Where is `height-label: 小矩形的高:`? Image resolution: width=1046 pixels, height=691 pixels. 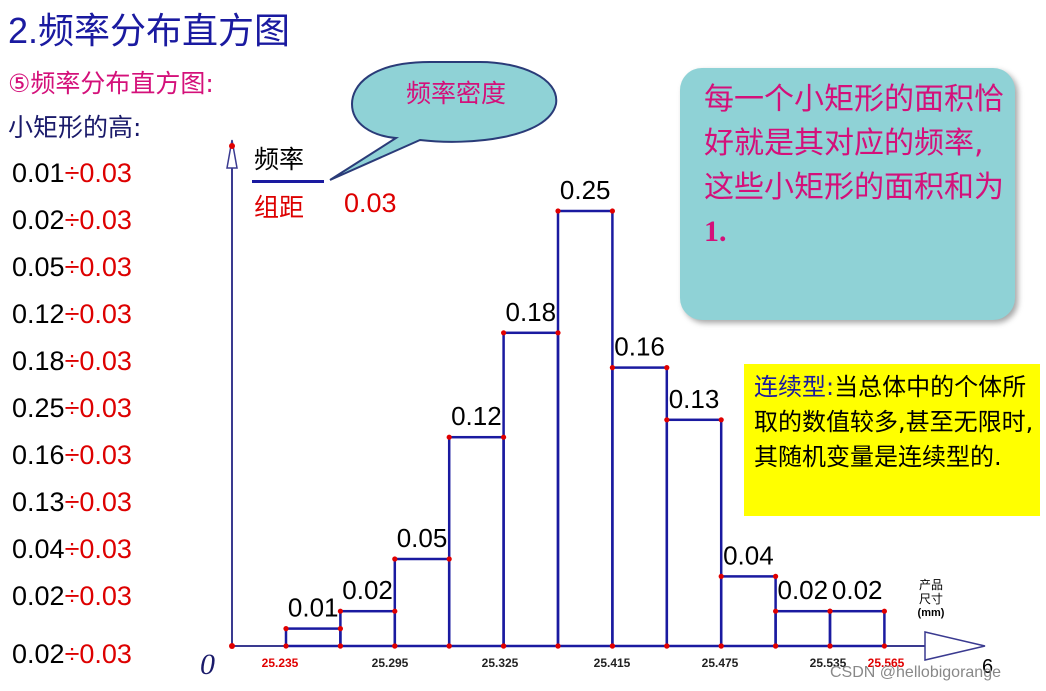 height-label: 小矩形的高: is located at coordinates (75, 127).